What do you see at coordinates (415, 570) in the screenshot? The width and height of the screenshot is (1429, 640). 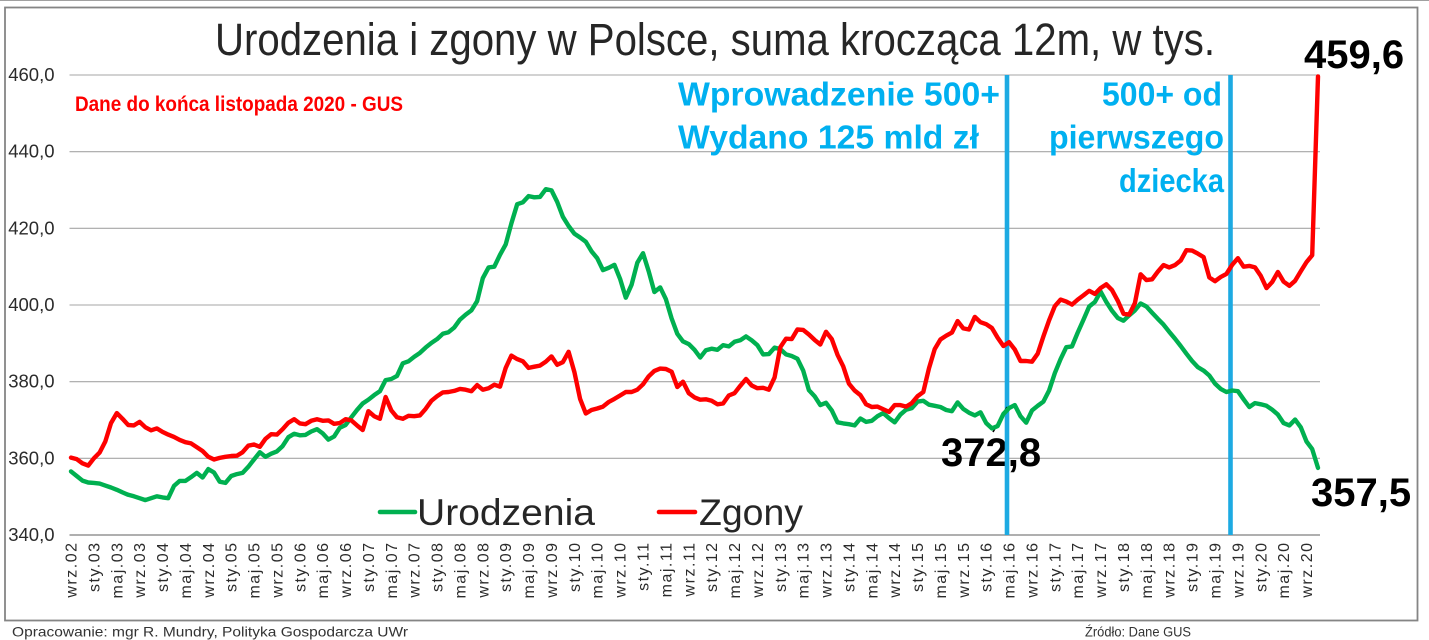 I see `svg-text: wrz.07` at bounding box center [415, 570].